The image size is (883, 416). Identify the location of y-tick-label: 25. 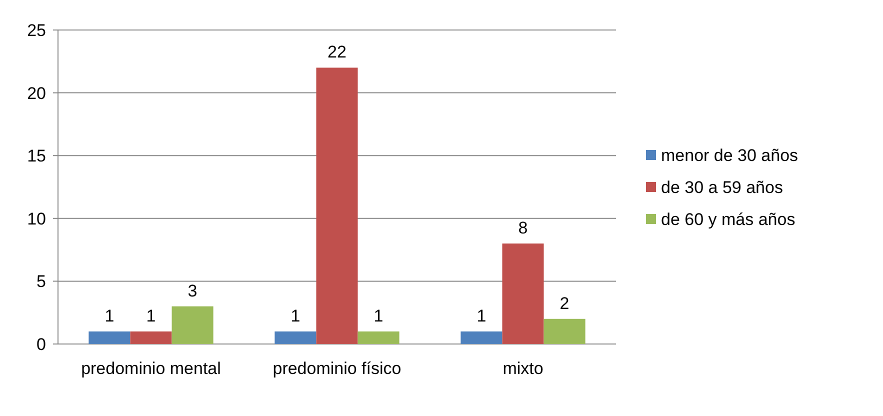
(36, 30).